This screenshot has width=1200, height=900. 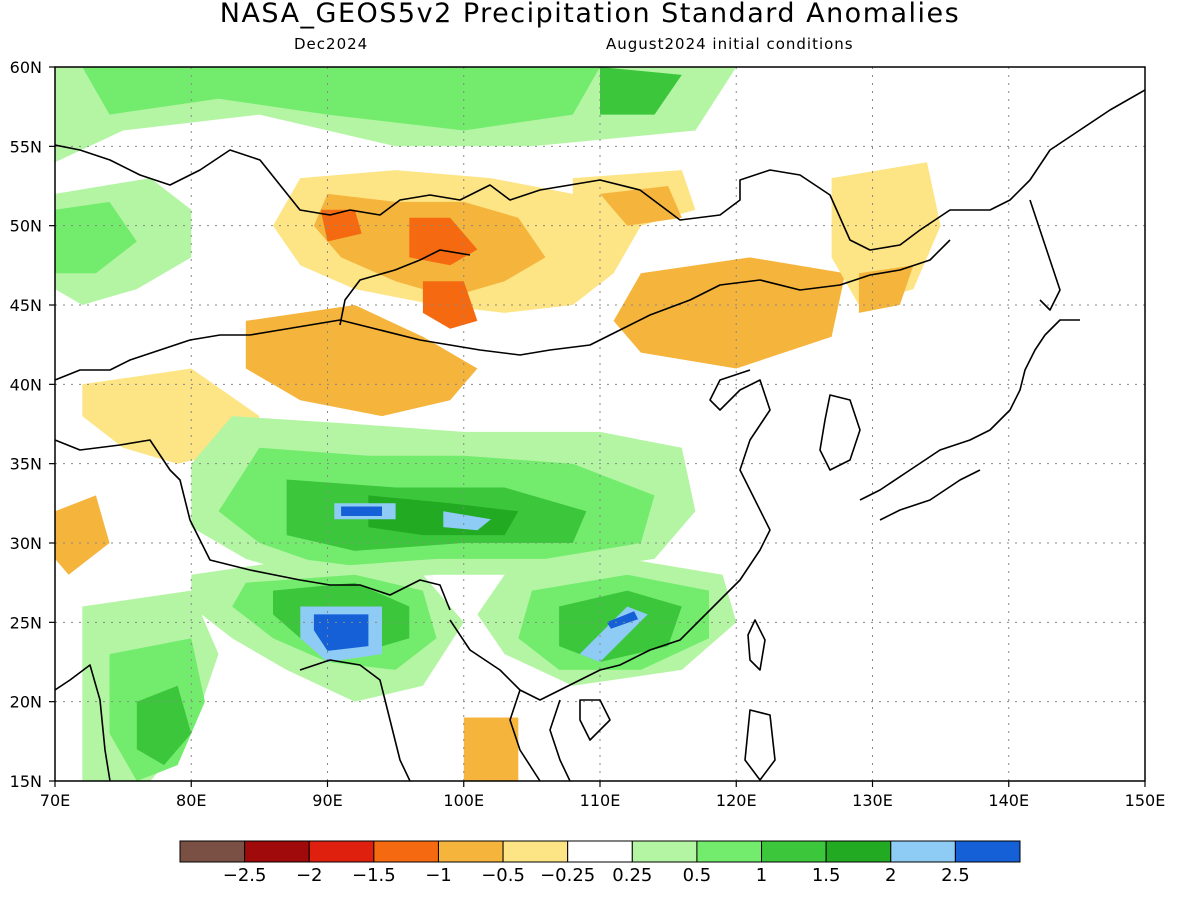 What do you see at coordinates (32, 424) in the screenshot?
I see `latitude-labels: 60N 55N 50N 45N 40N 35N 30N 25N 20N 15N` at bounding box center [32, 424].